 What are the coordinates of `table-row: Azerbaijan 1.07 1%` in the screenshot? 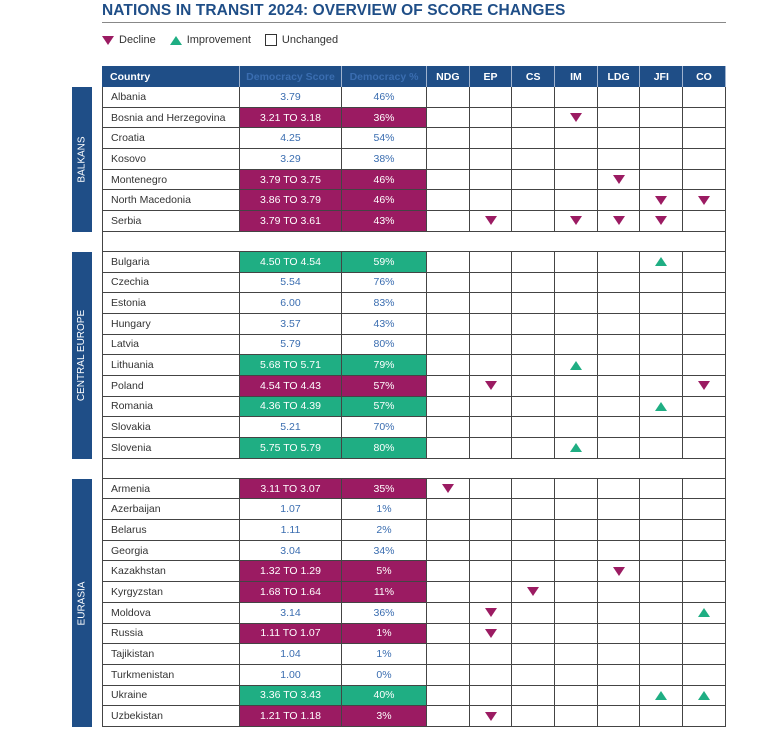 It's located at (414, 510).